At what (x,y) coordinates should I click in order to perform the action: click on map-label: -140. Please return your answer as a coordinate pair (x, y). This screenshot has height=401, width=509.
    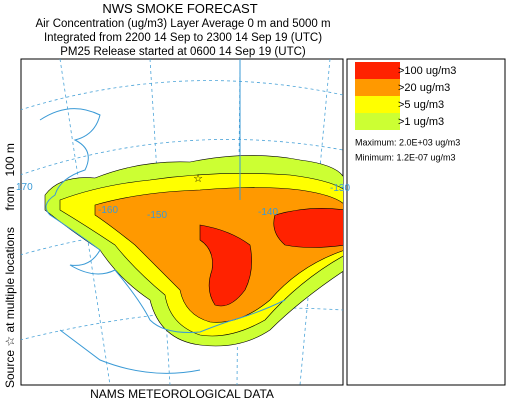
    Looking at the image, I should click on (268, 212).